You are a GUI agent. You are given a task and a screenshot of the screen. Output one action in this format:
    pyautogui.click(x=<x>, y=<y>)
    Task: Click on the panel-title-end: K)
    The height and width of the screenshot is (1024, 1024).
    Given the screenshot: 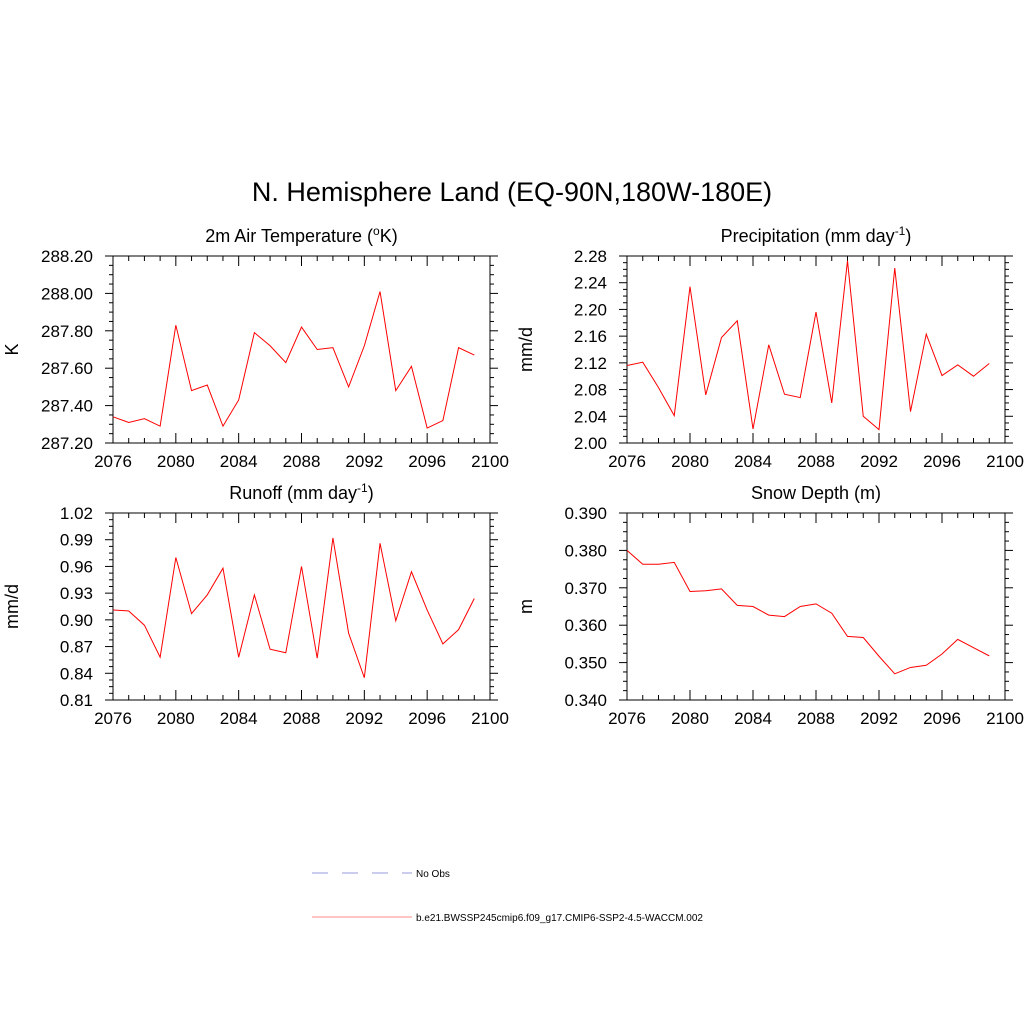 What is the action you would take?
    pyautogui.click(x=389, y=236)
    